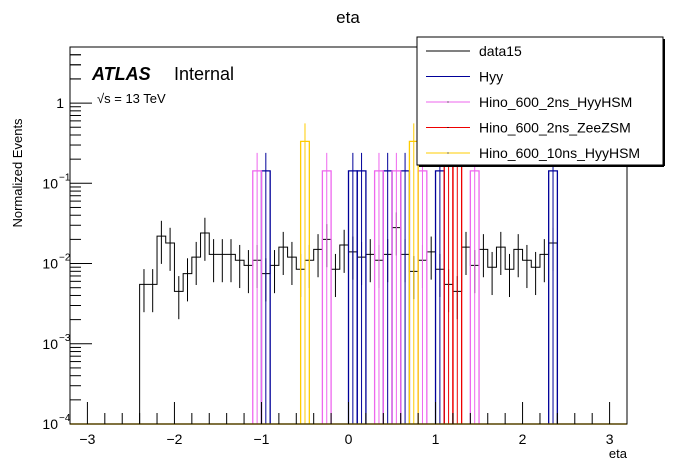 Image resolution: width=696 pixels, height=472 pixels. I want to click on legend-label: Hino_600_2ns_ZeeZSM, so click(555, 128).